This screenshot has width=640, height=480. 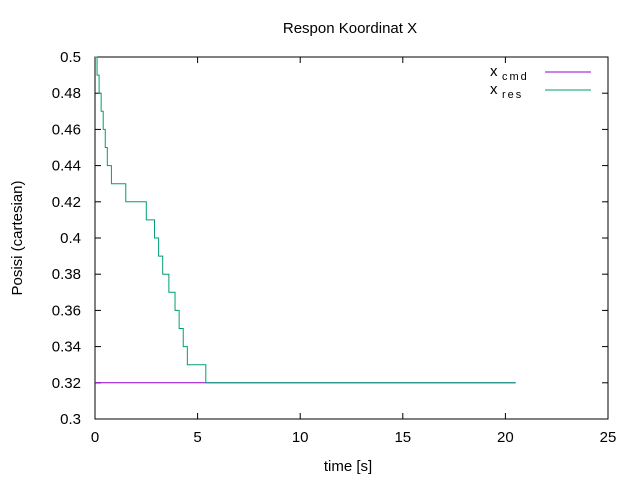 I want to click on x-tick-label: 25, so click(x=608, y=437).